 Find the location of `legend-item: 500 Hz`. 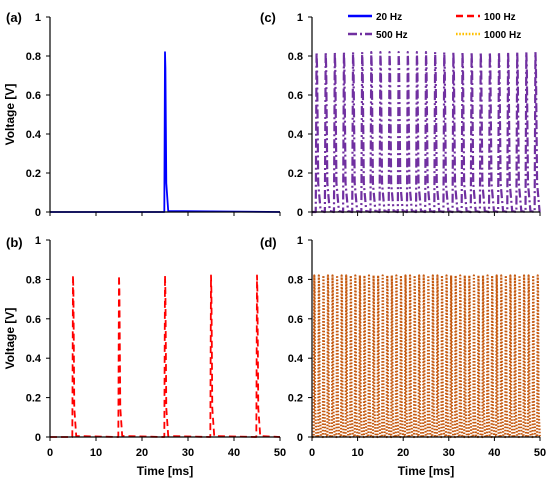

legend-item: 500 Hz is located at coordinates (378, 35).